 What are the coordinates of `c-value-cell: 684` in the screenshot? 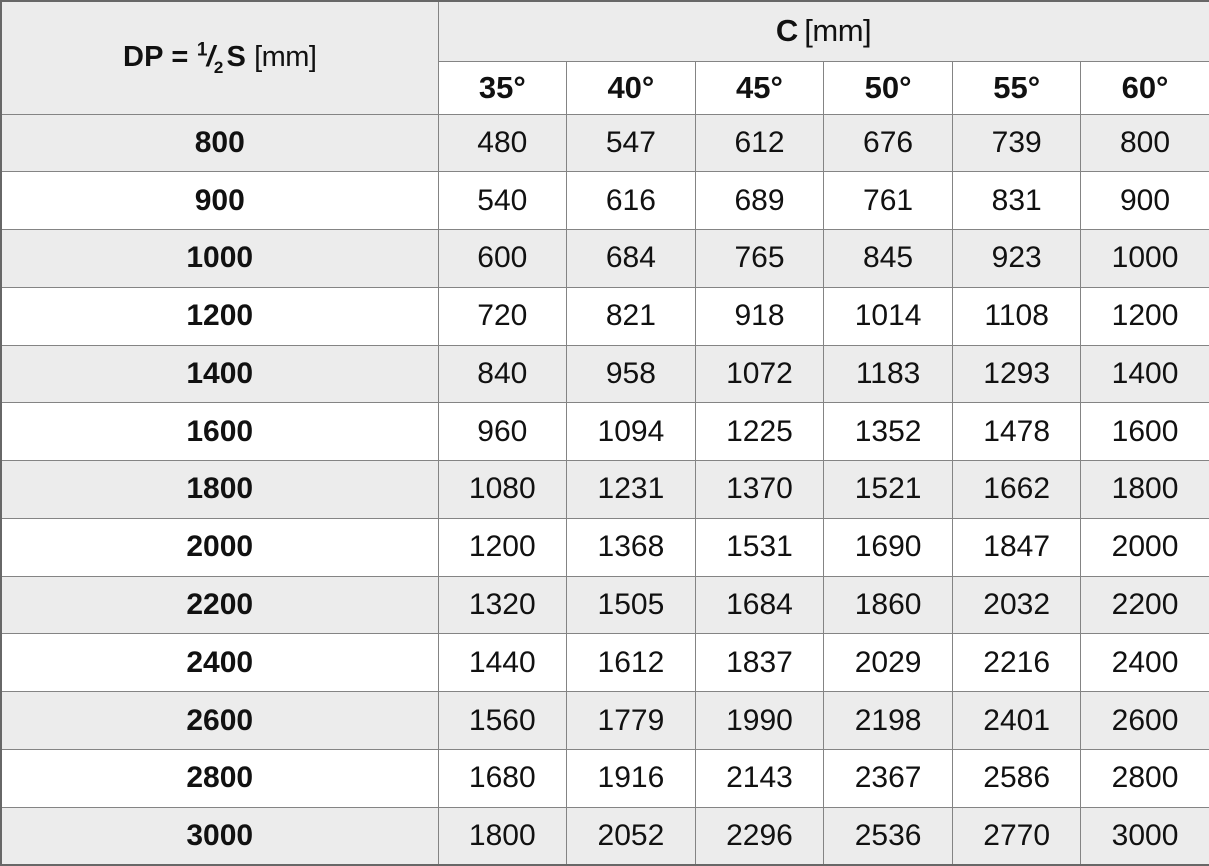 It's located at (631, 258).